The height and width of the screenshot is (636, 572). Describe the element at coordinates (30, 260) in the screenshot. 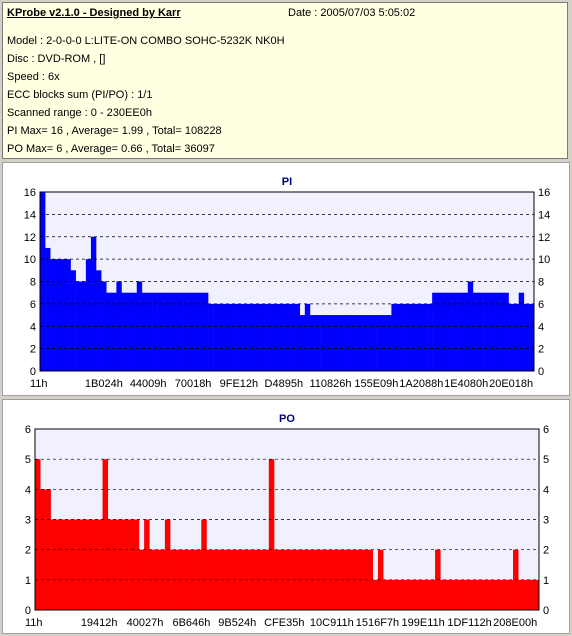

I see `y-tick-label-left: 10` at that location.